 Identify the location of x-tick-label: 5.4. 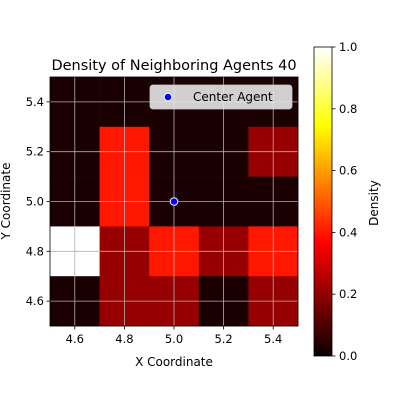
(273, 339).